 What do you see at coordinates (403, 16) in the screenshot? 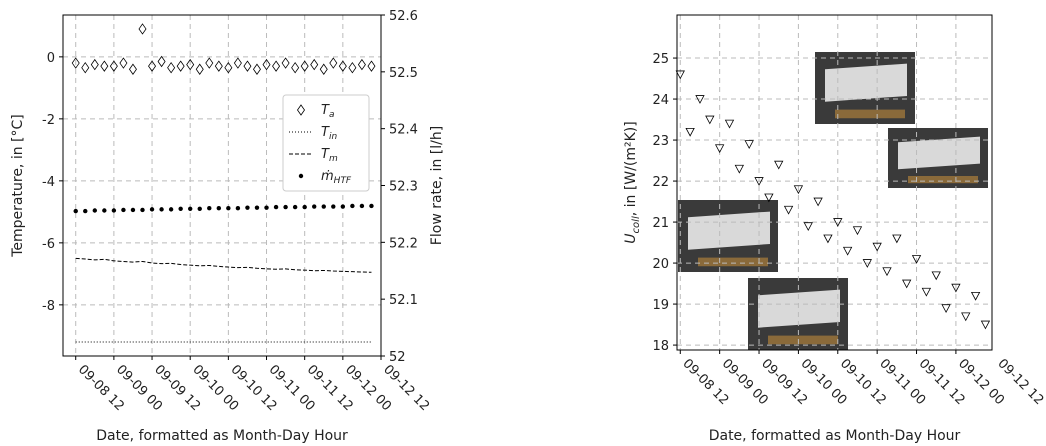
I see `y2-tick-label: 52.6` at bounding box center [403, 16].